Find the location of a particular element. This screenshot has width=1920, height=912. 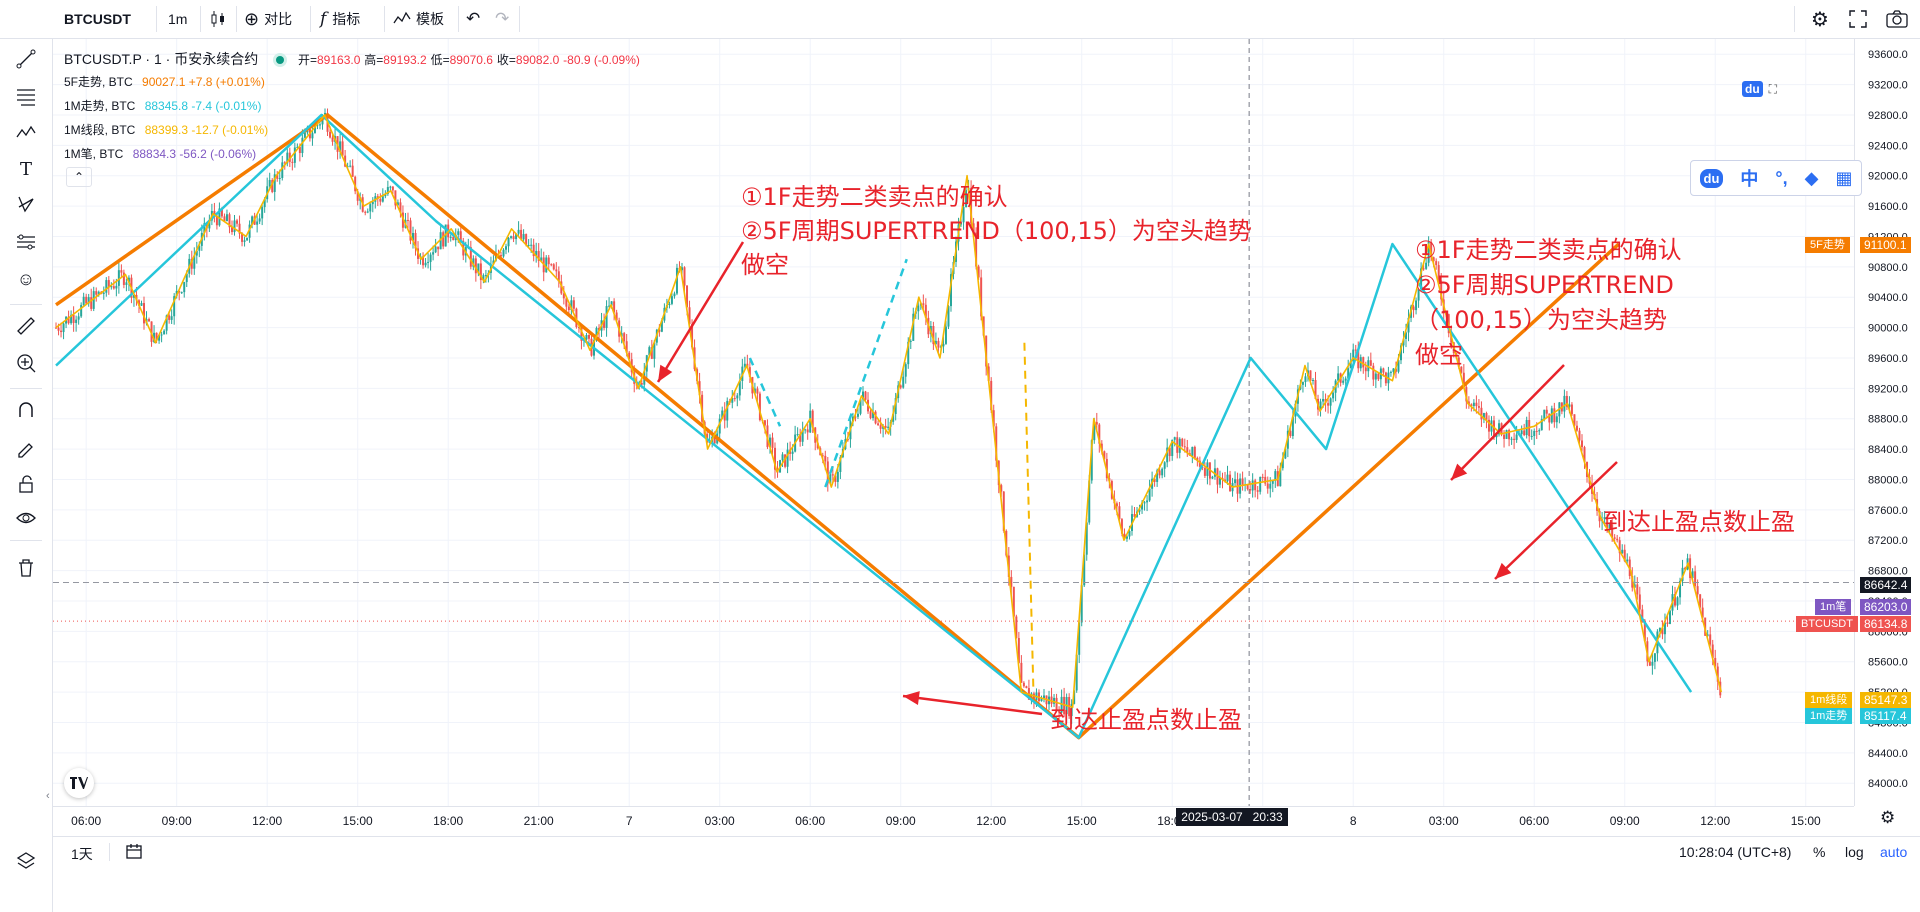

node-tool-icon is located at coordinates (26, 204).